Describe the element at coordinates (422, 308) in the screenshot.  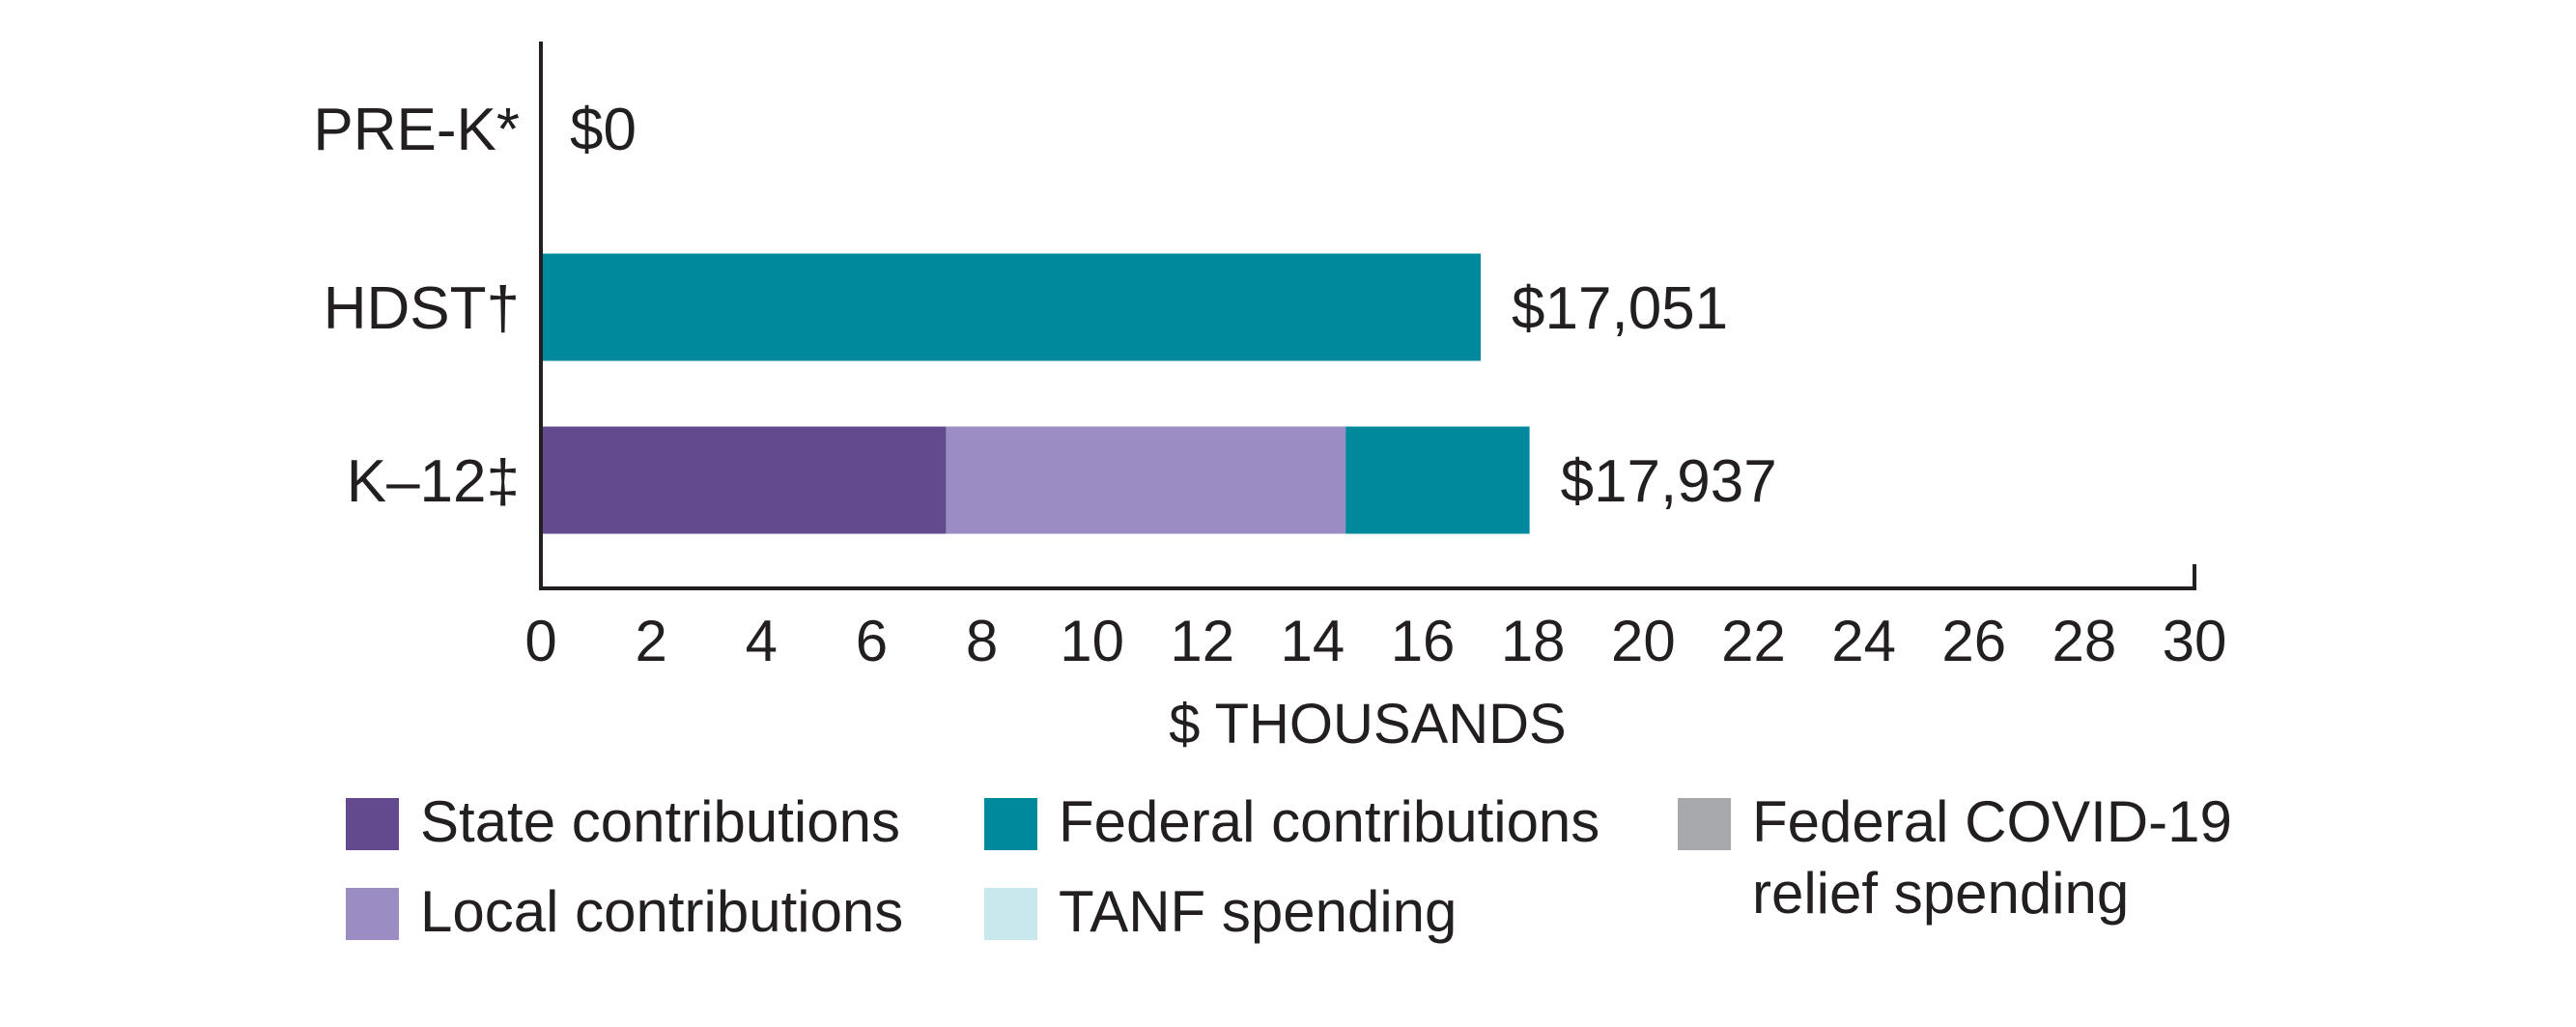
I see `category-label-hdst: HDST†` at that location.